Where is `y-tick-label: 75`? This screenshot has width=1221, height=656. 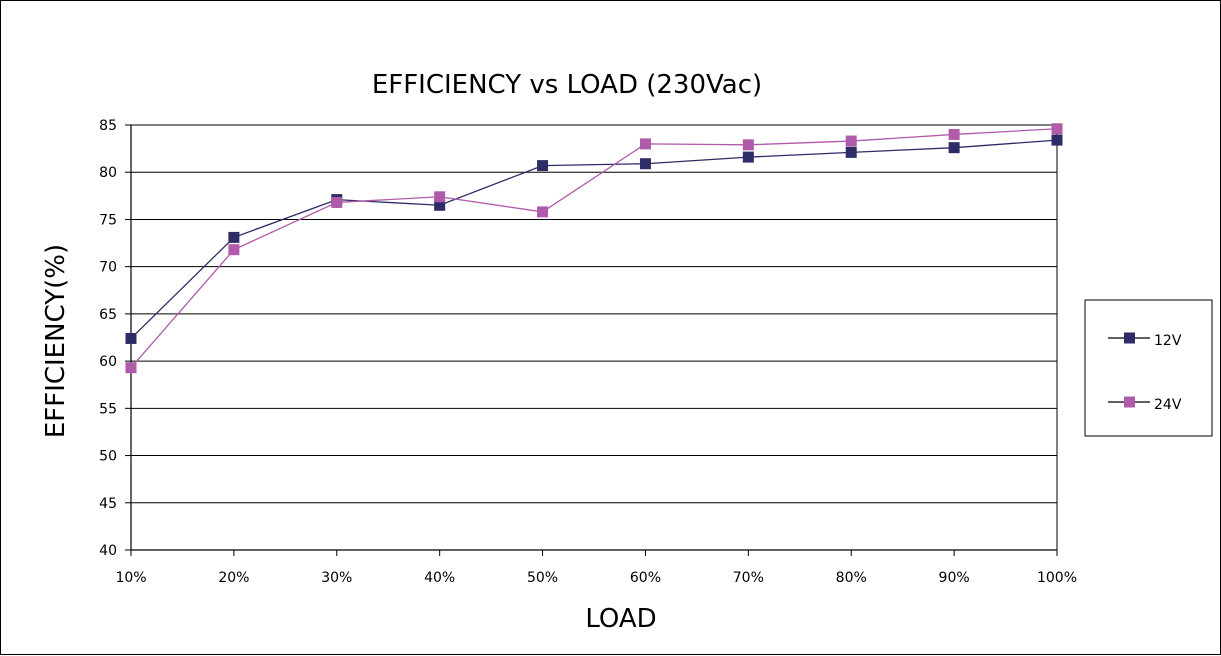 y-tick-label: 75 is located at coordinates (108, 220).